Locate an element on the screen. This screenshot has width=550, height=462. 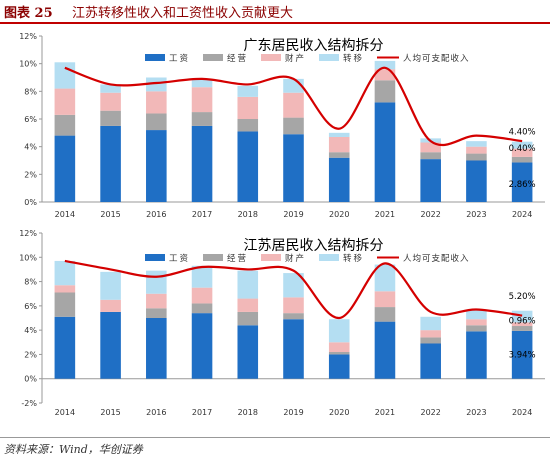
x-tick-label: 2022 is located at coordinates (431, 214).